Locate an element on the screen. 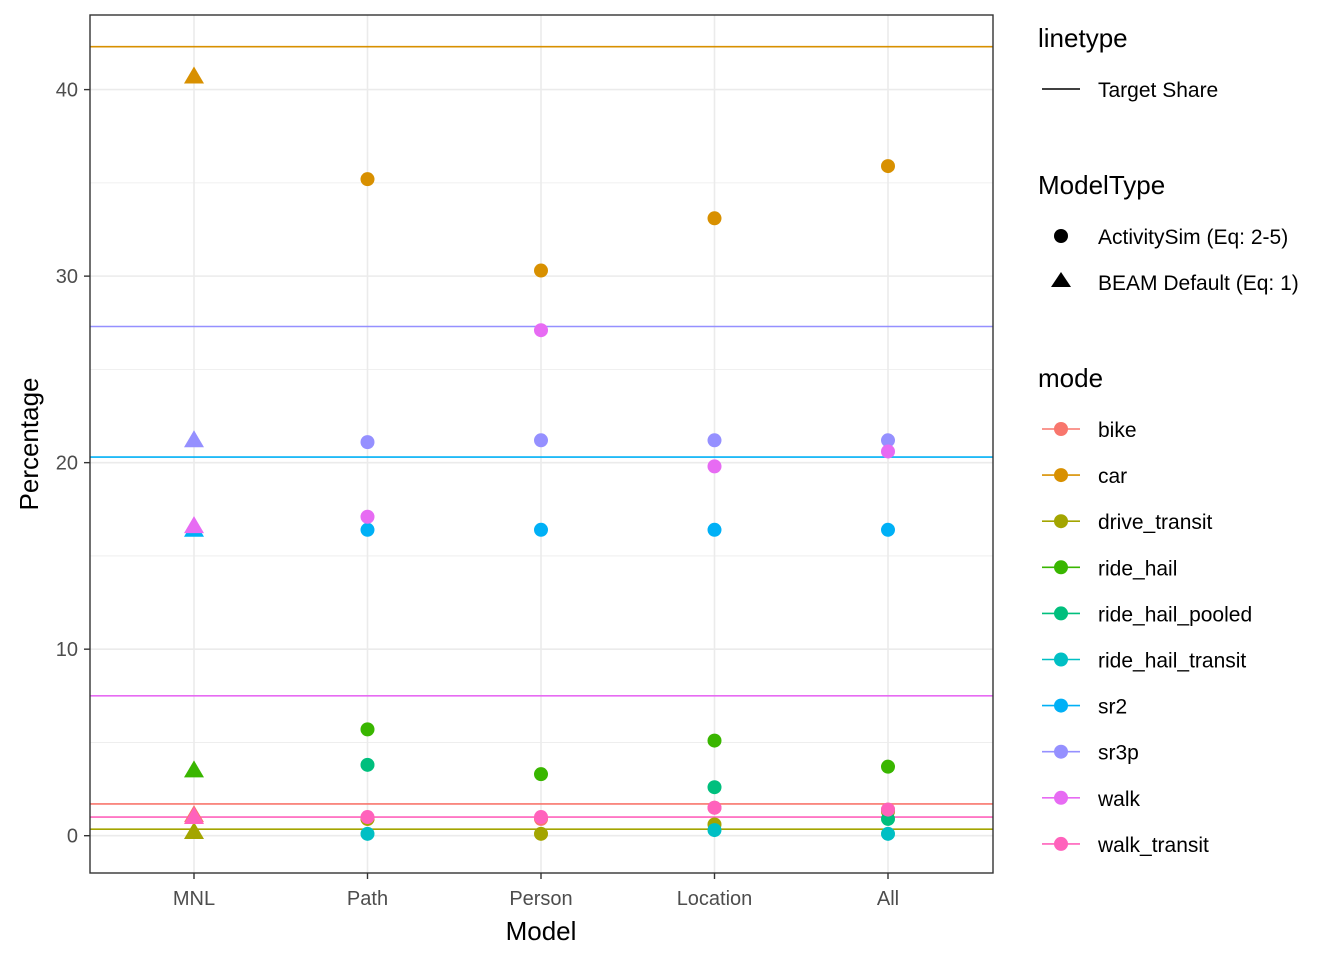 Image resolution: width=1344 pixels, height=960 pixels. point-sr3p-all is located at coordinates (888, 440).